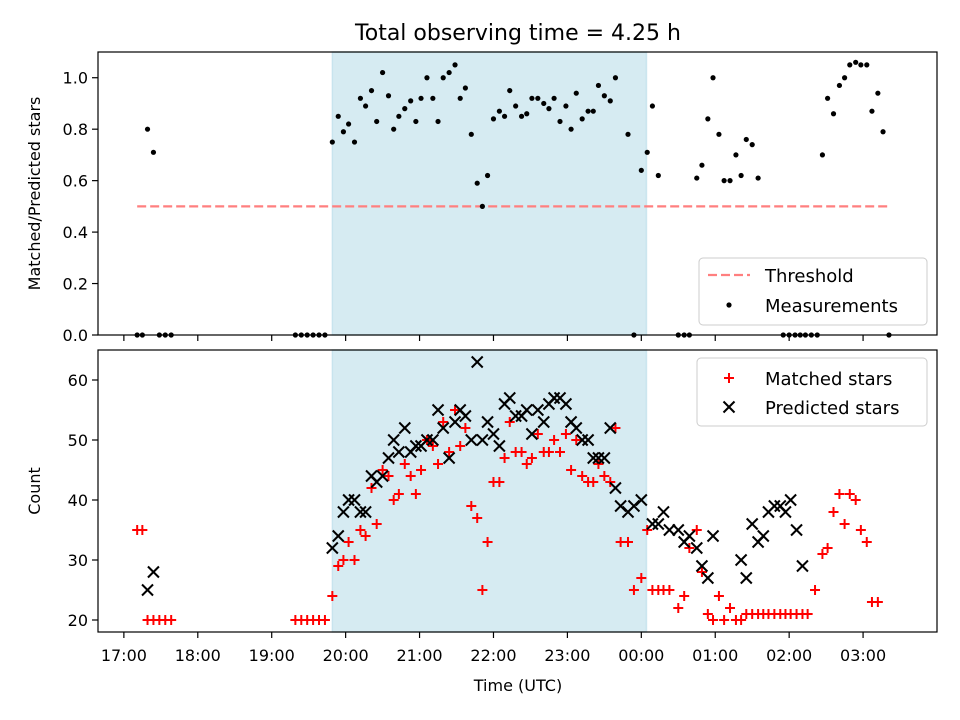 The width and height of the screenshot is (960, 720). What do you see at coordinates (75, 335) in the screenshot?
I see `y-tick-label: 0.0` at bounding box center [75, 335].